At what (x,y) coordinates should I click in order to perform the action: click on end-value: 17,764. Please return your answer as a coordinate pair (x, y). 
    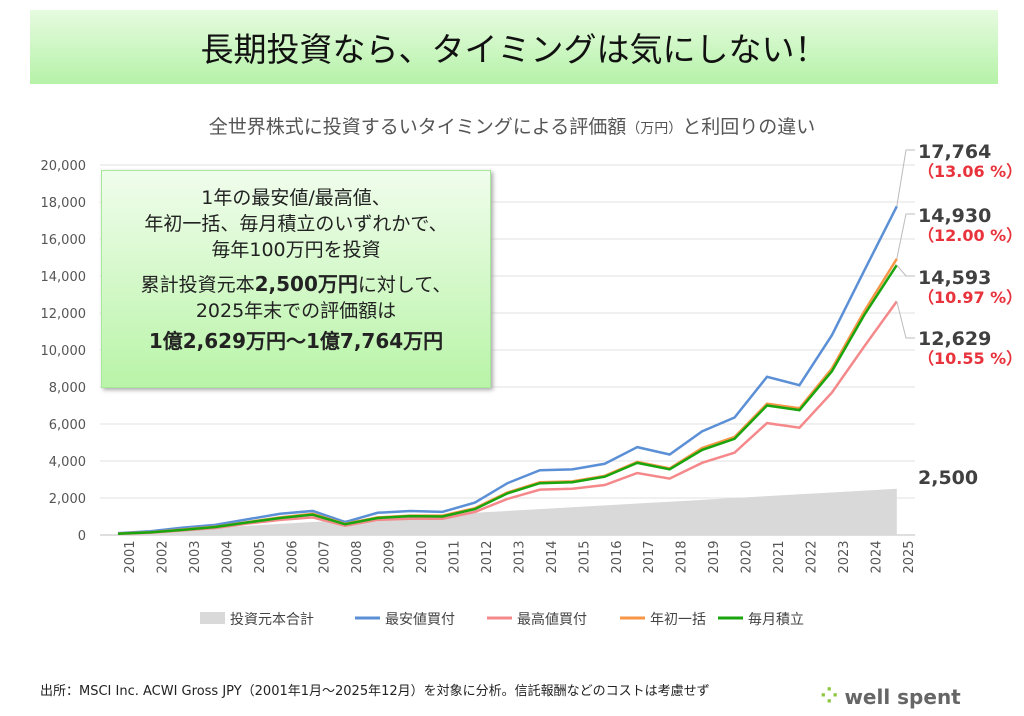
    Looking at the image, I should click on (955, 152).